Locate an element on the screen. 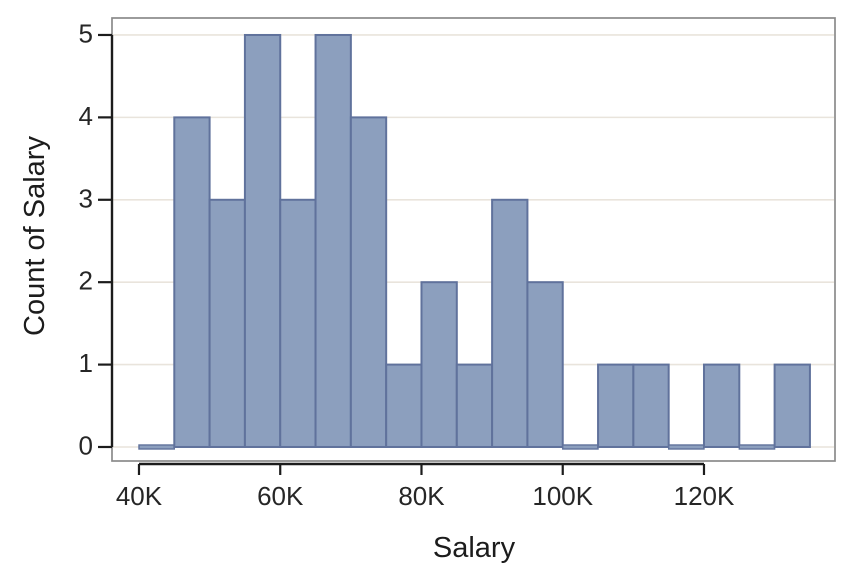  x-tick-label: 60K is located at coordinates (280, 496).